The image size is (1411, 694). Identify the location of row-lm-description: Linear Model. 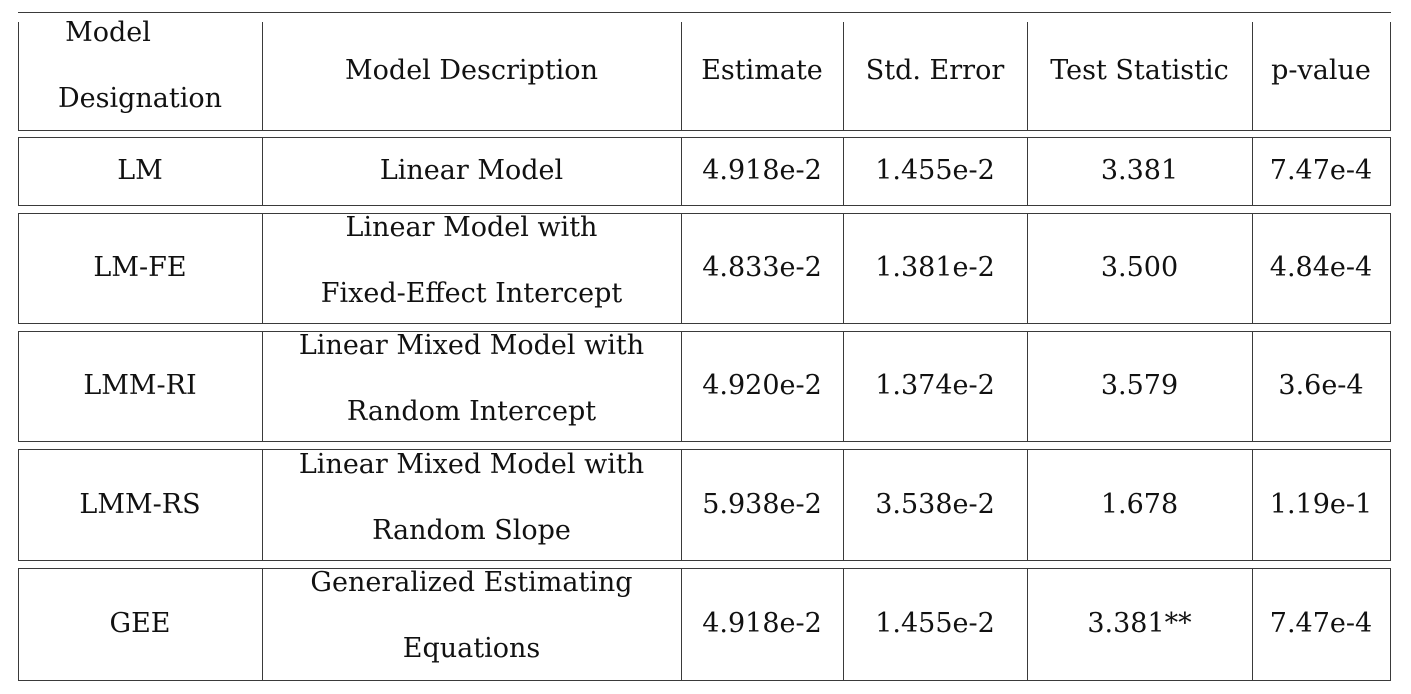
(471, 171).